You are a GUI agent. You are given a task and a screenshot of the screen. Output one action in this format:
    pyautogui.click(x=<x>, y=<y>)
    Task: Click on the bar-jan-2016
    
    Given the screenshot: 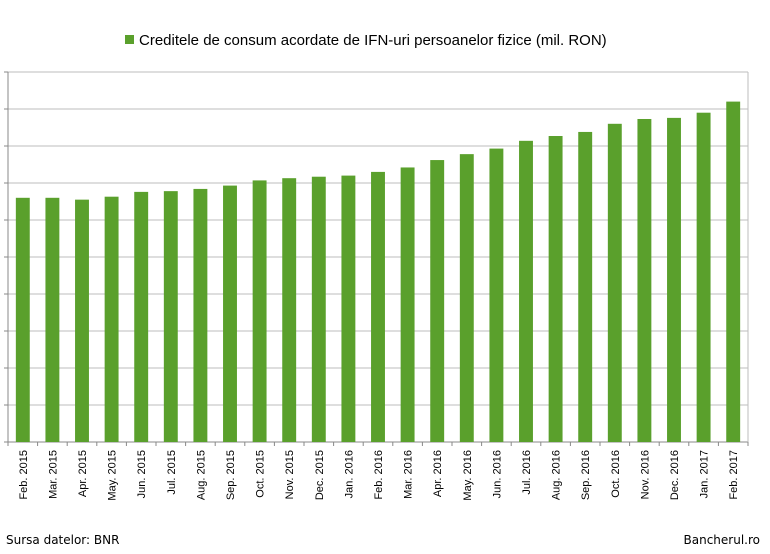 What is the action you would take?
    pyautogui.click(x=348, y=308)
    